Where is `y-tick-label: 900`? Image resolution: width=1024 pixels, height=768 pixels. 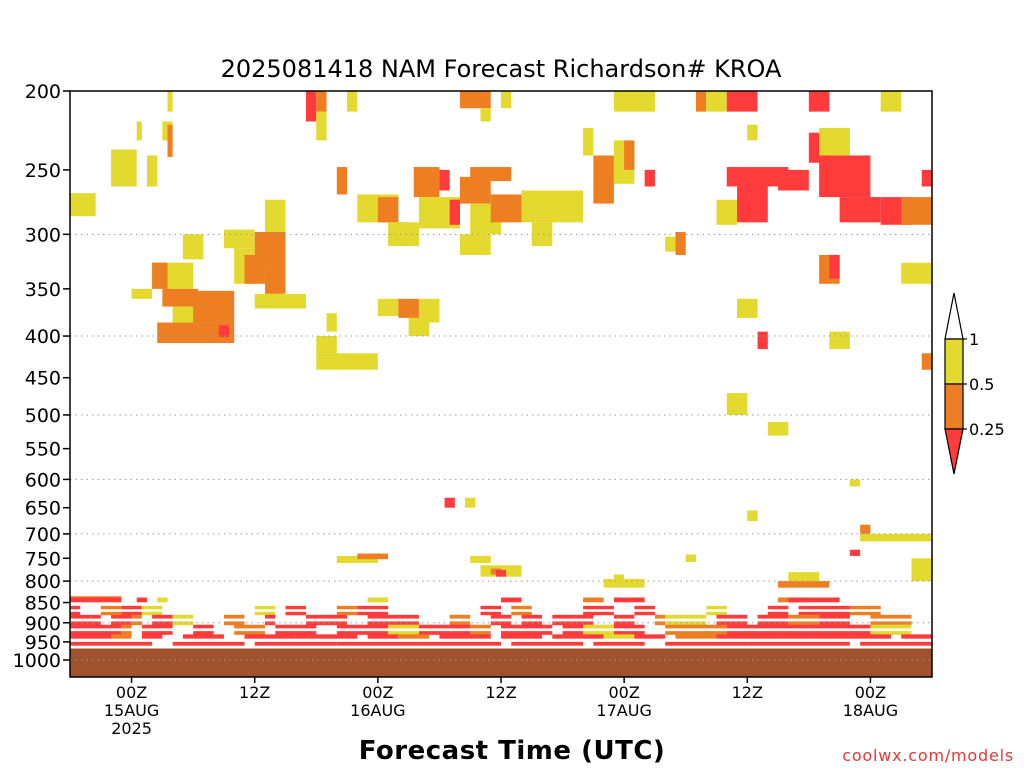
y-tick-label: 900 is located at coordinates (43, 624).